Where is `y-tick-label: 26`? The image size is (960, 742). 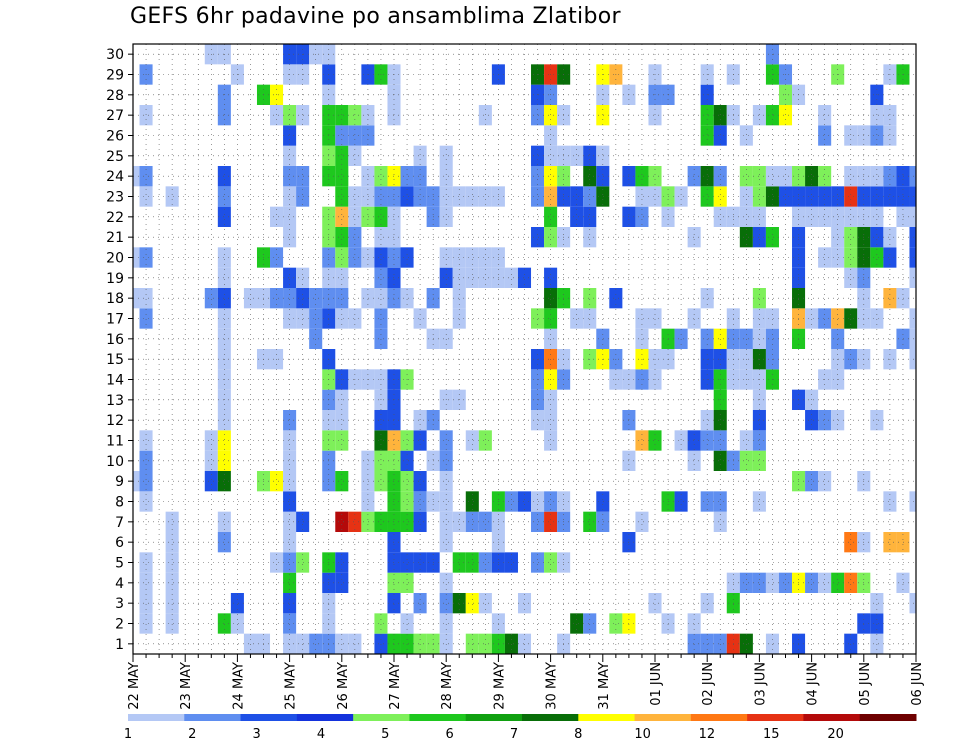
y-tick-label: 26 is located at coordinates (115, 137).